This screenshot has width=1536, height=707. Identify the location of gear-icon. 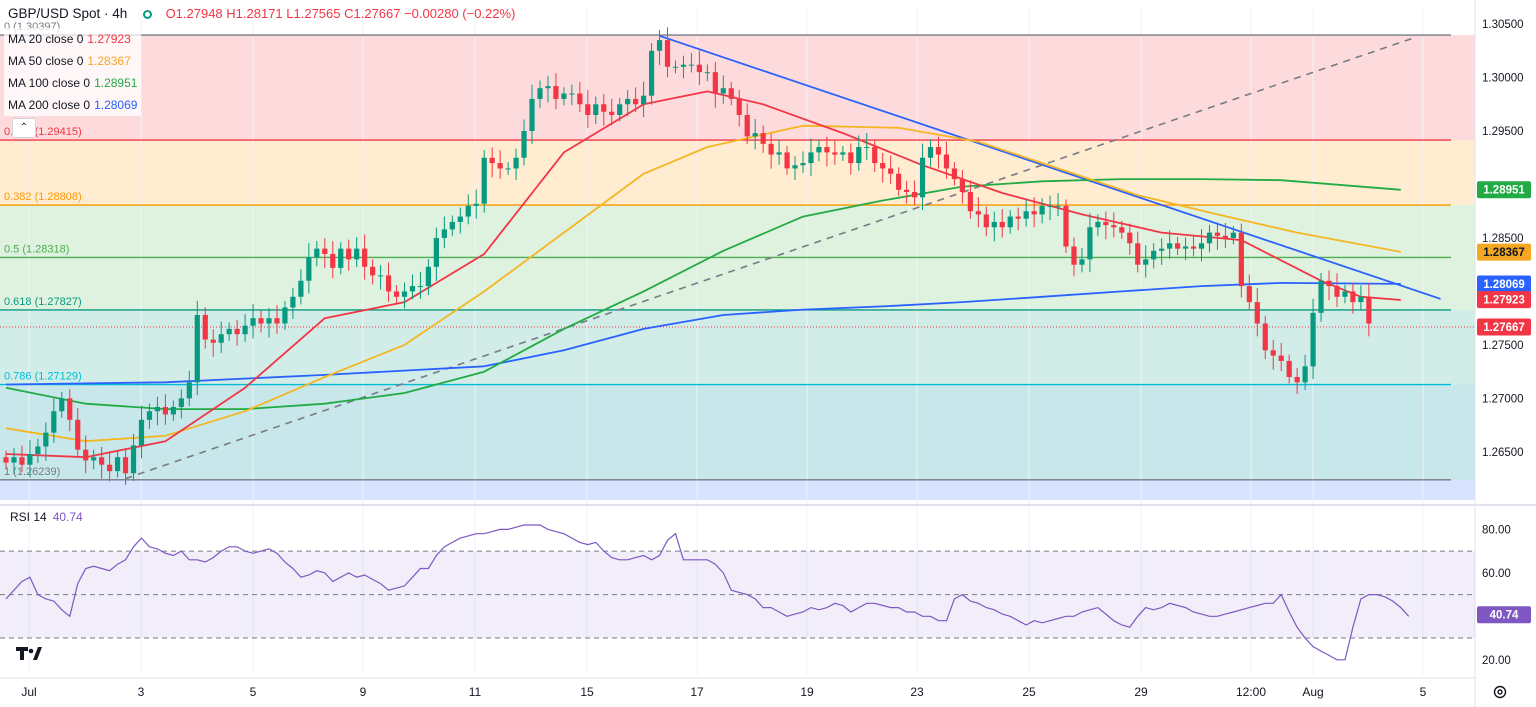
(1500, 692).